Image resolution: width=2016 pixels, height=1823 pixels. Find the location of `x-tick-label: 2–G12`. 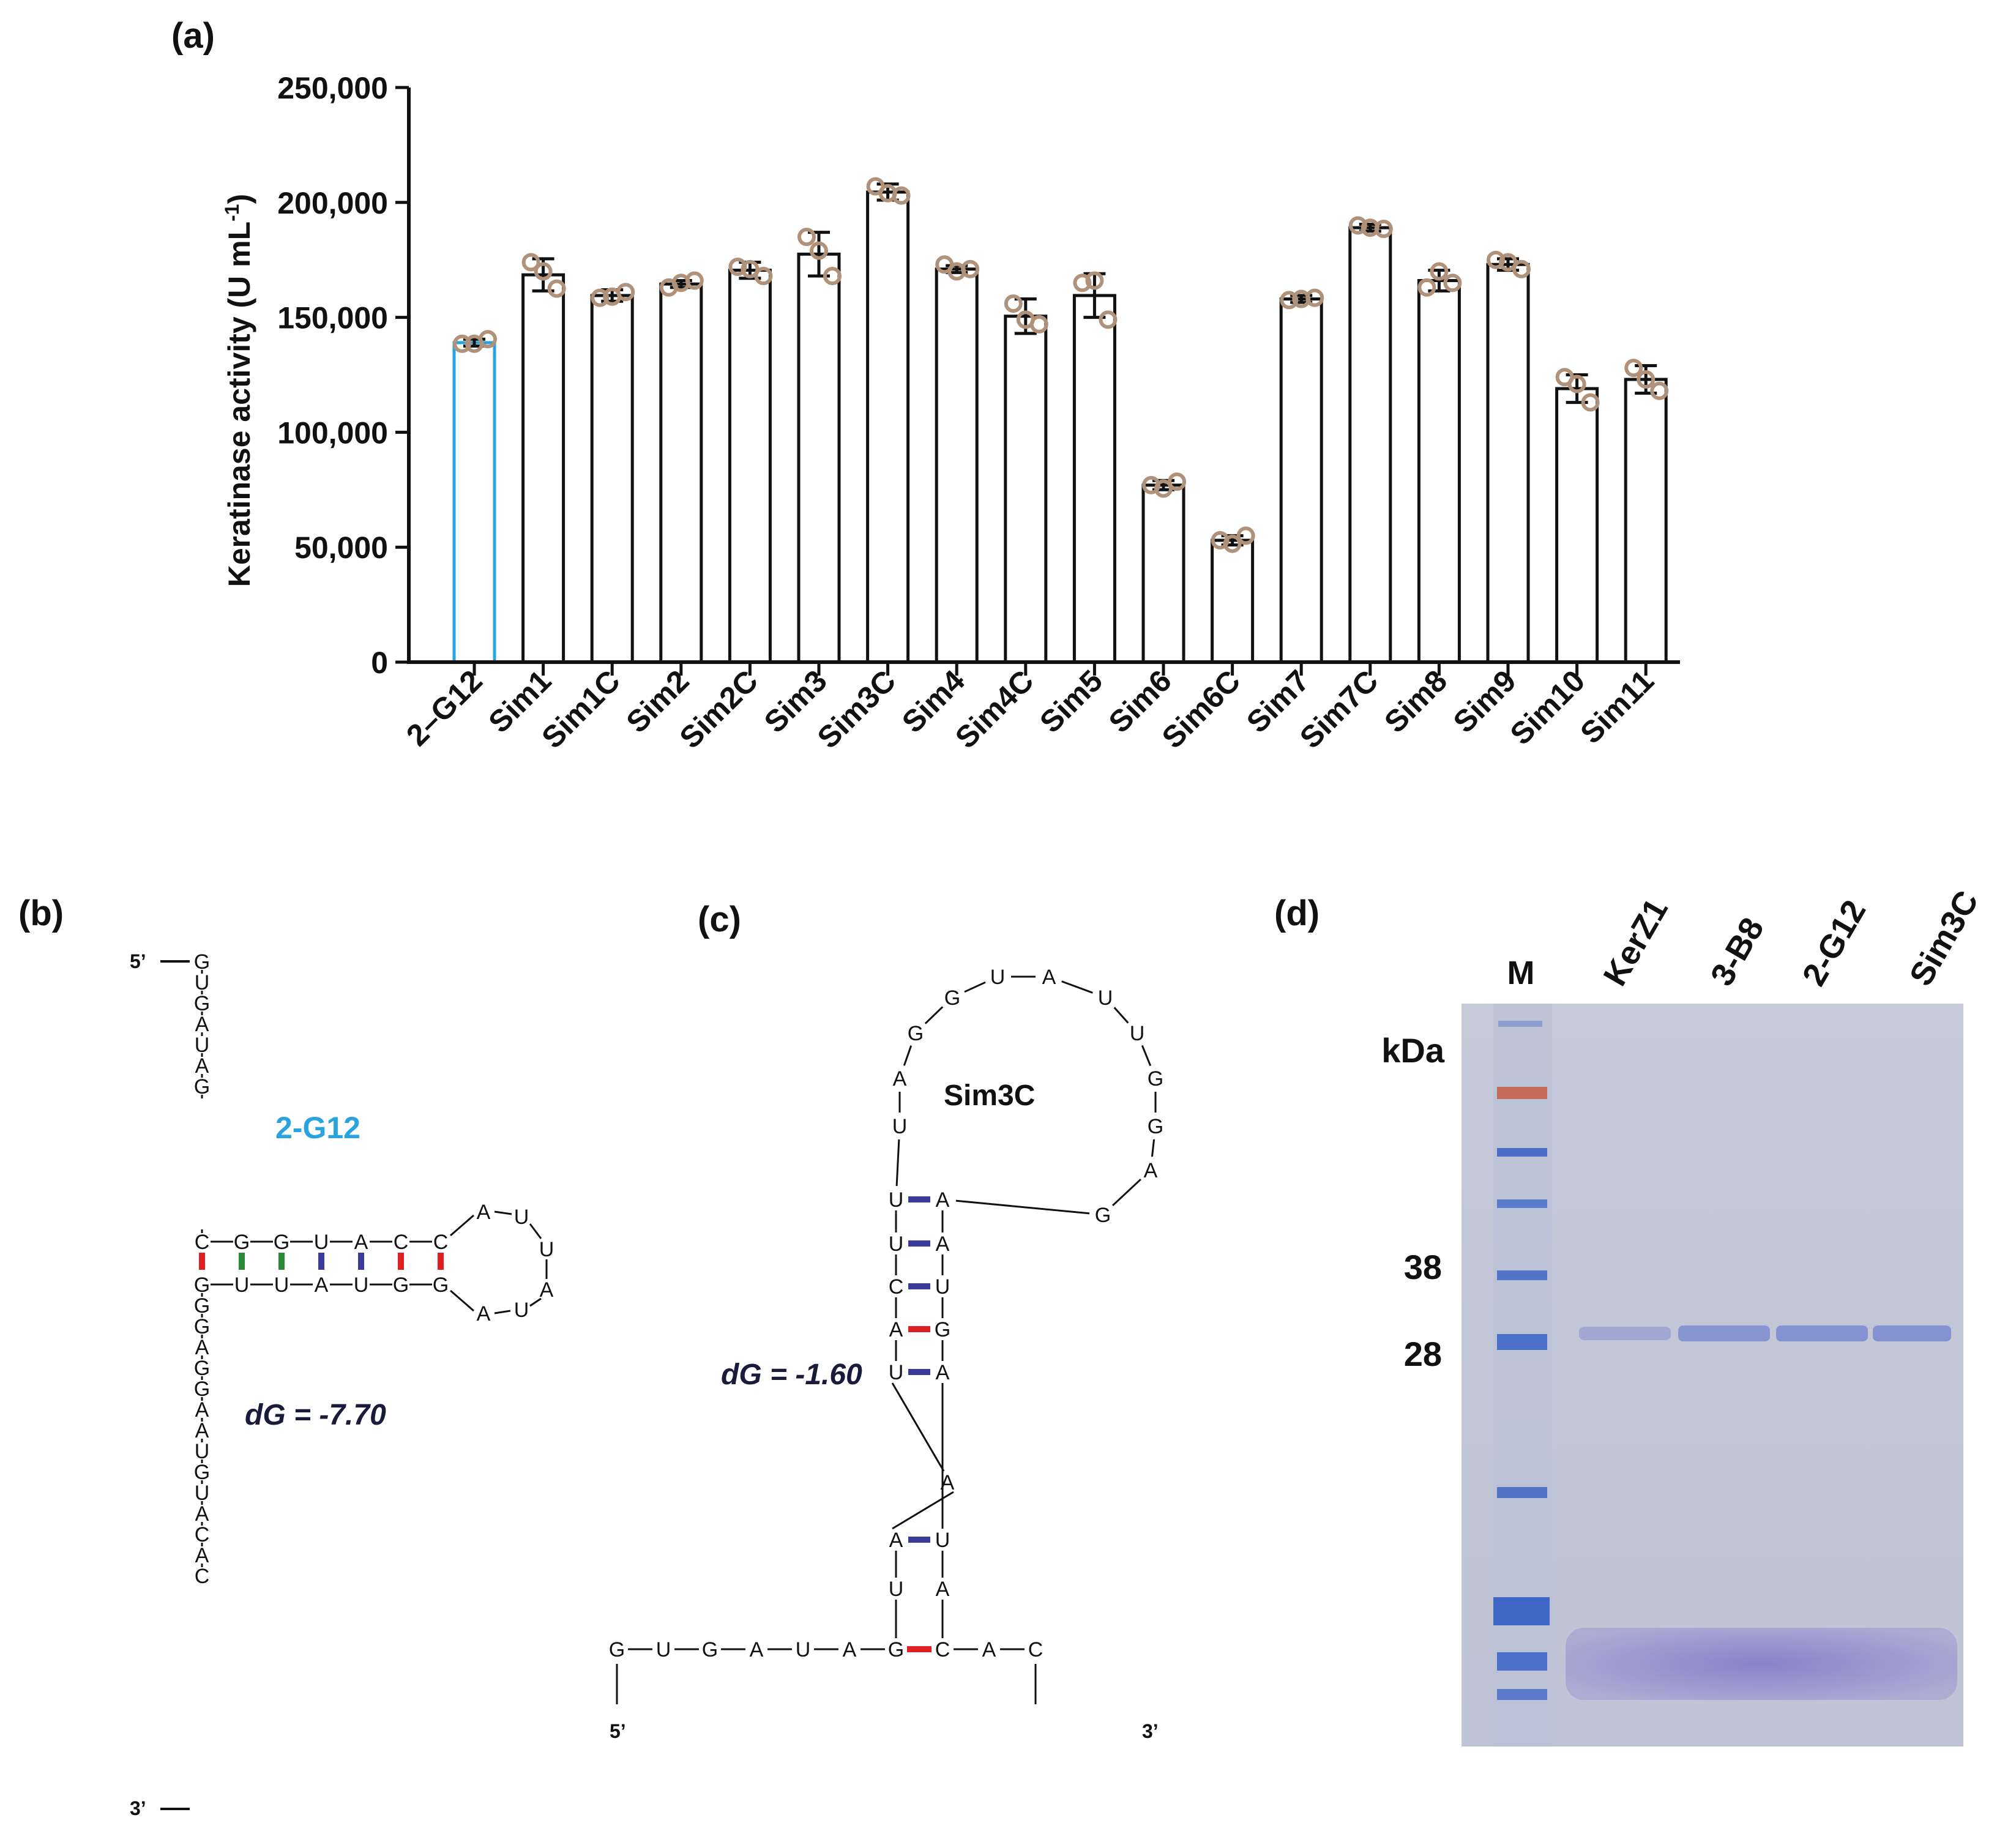

x-tick-label: 2–G12 is located at coordinates (444, 708).